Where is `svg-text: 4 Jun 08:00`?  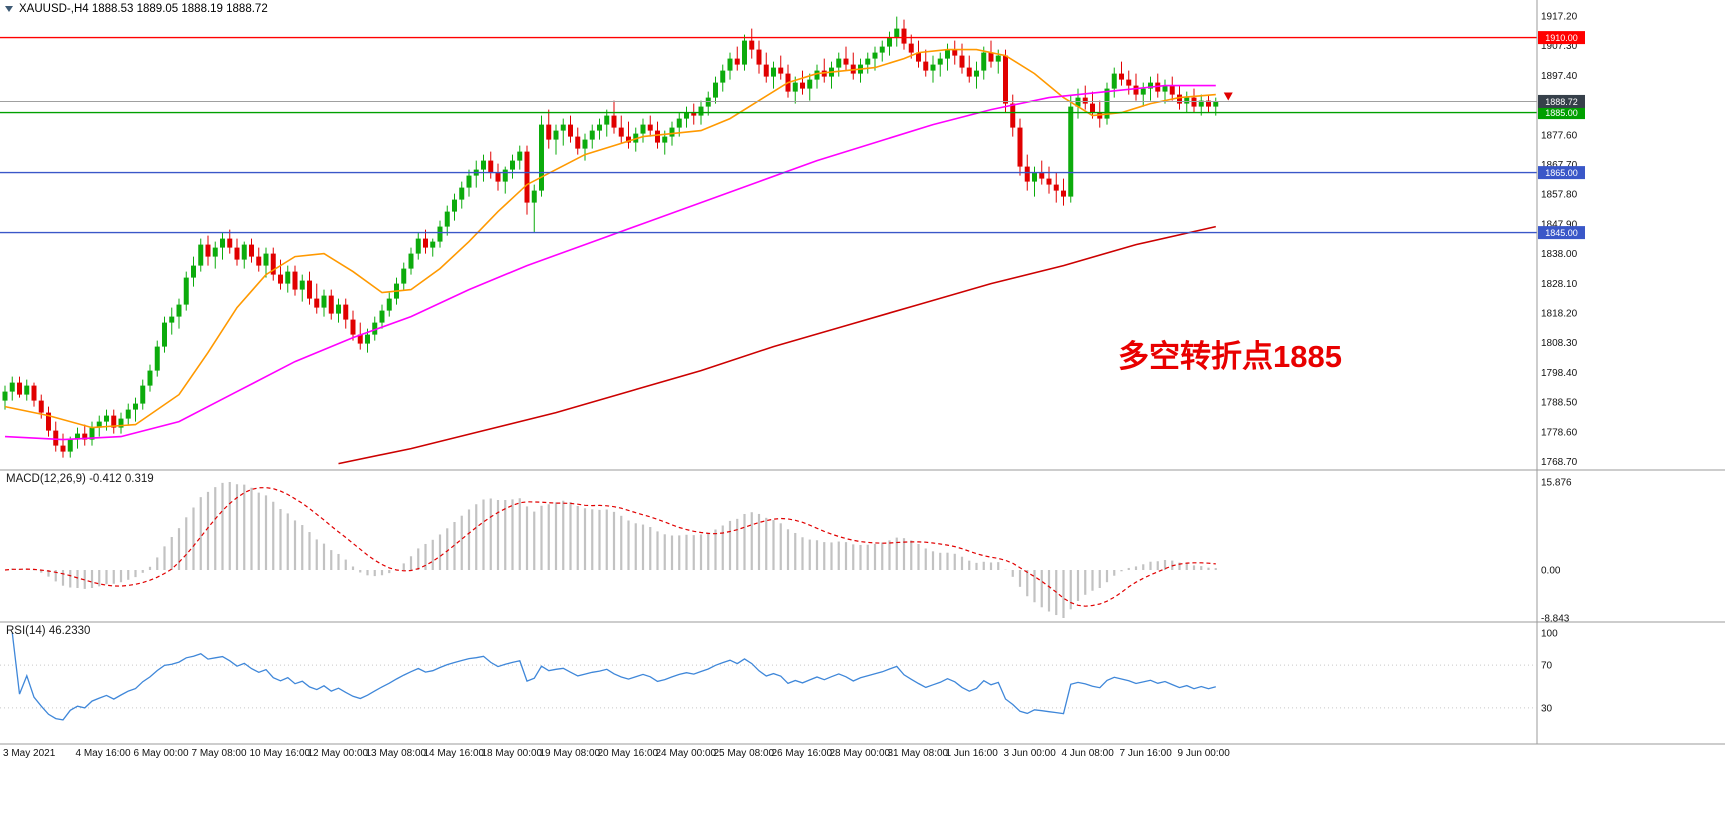 svg-text: 4 Jun 08:00 is located at coordinates (1088, 753).